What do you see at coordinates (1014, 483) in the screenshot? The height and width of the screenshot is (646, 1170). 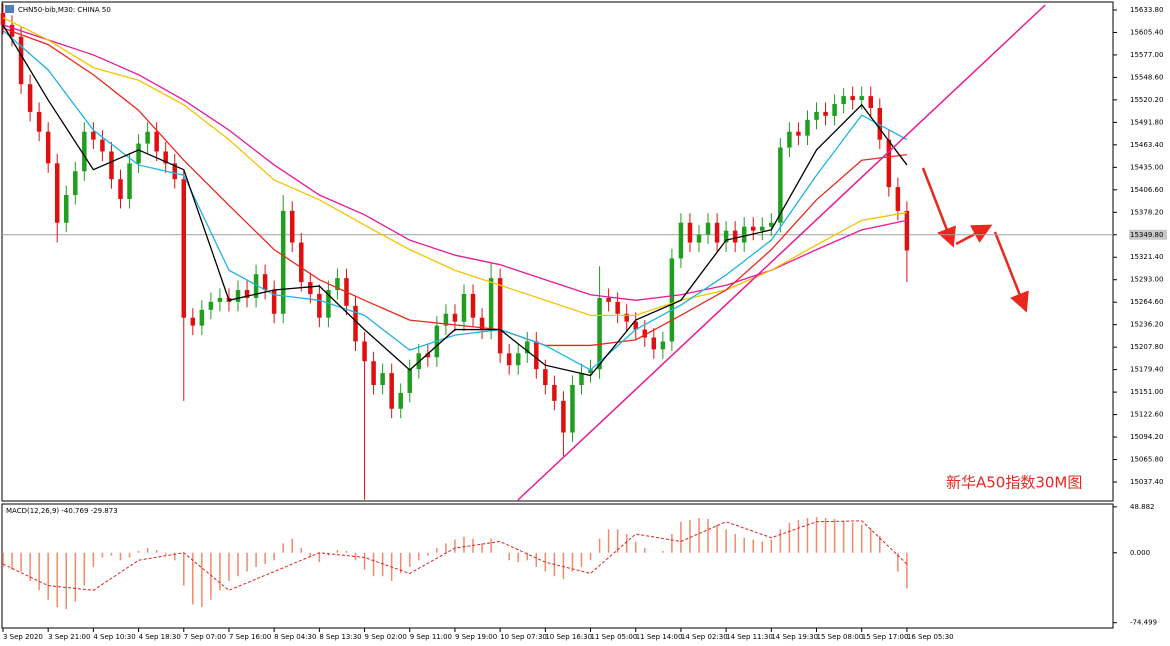 I see `annotation: 新华A50指数30M图` at bounding box center [1014, 483].